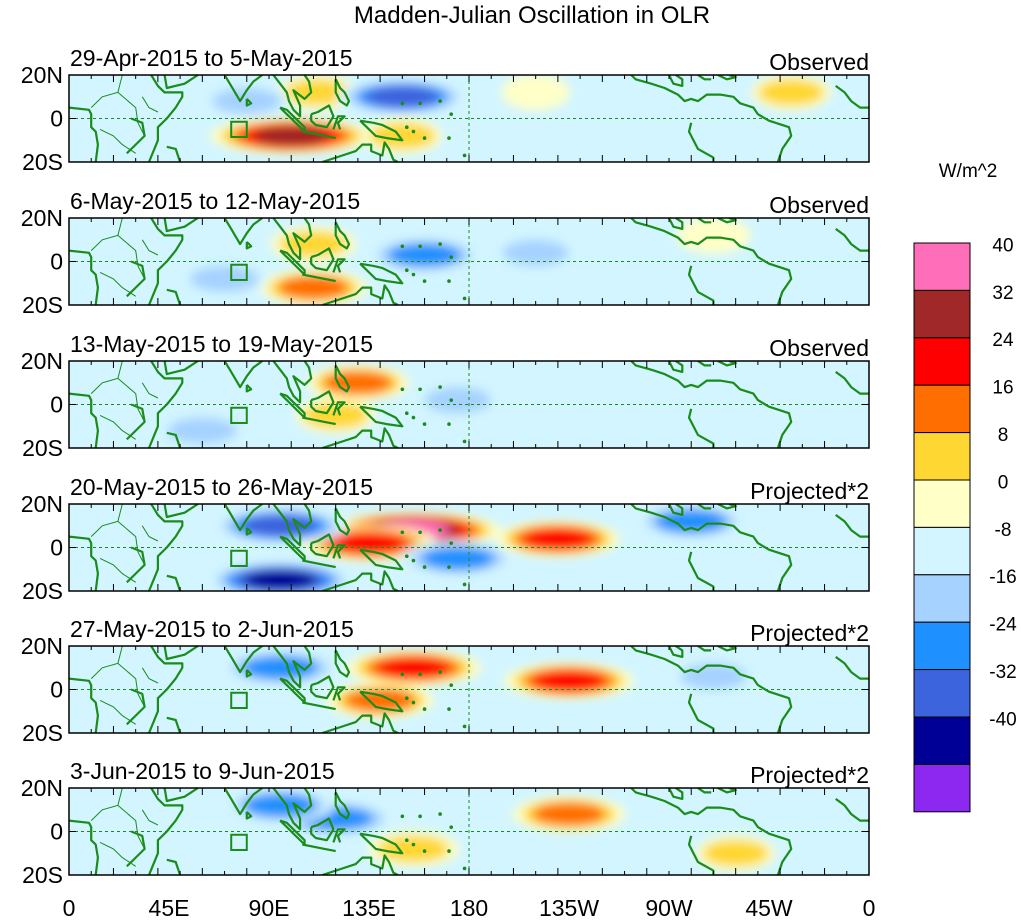 The width and height of the screenshot is (1021, 920). Describe the element at coordinates (809, 775) in the screenshot. I see `panel-label: Projected*2` at that location.